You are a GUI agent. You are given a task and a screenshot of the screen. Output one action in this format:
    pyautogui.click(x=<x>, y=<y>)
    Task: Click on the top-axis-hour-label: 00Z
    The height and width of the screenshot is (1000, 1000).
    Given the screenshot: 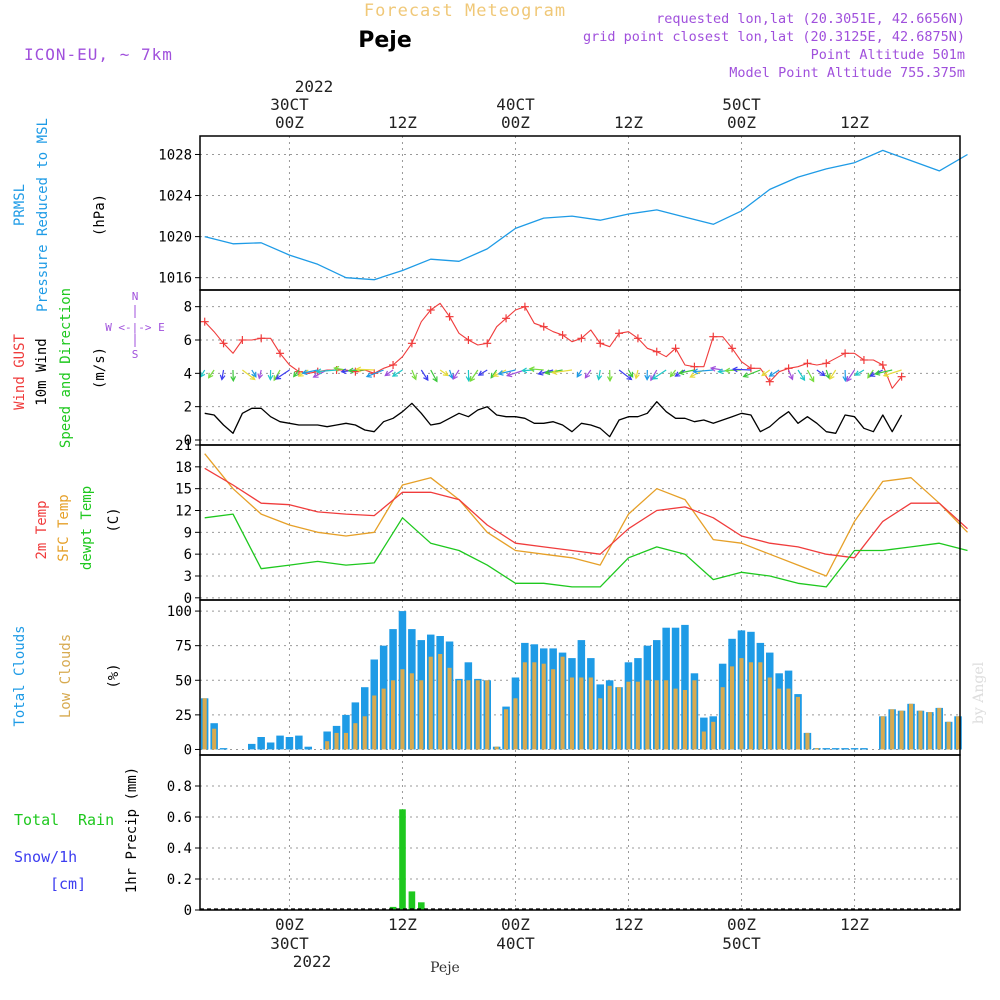 What is the action you would take?
    pyautogui.click(x=515, y=122)
    